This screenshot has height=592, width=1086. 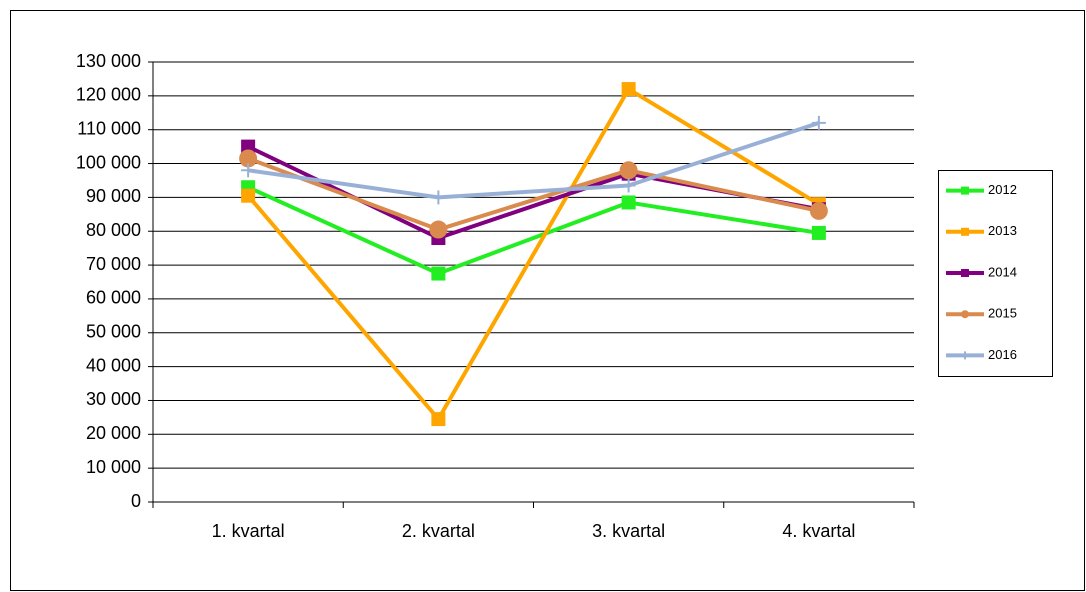 What do you see at coordinates (981, 230) in the screenshot?
I see `legend-item: 2013` at bounding box center [981, 230].